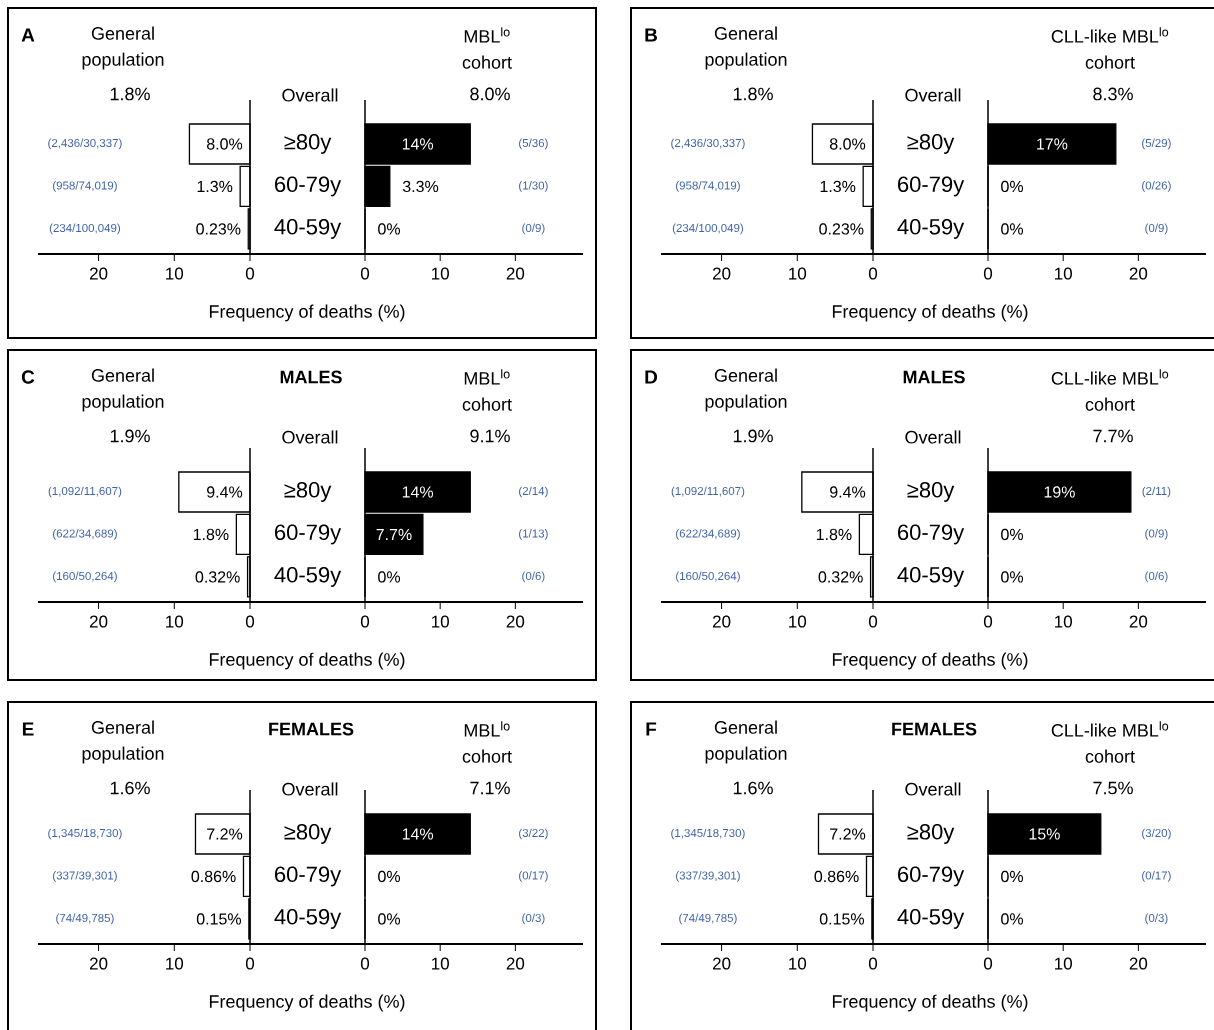 This screenshot has width=1214, height=1030. What do you see at coordinates (934, 729) in the screenshot?
I see `text: FEMALES` at bounding box center [934, 729].